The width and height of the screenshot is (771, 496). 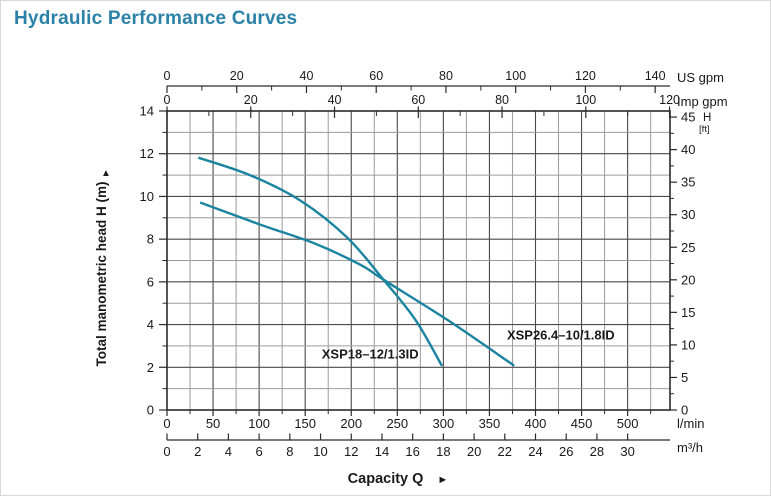 What do you see at coordinates (505, 451) in the screenshot?
I see `svg-text: 22` at bounding box center [505, 451].